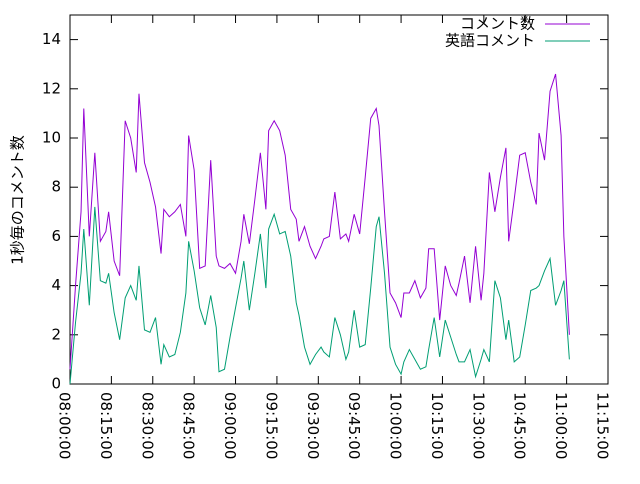 The image size is (640, 484). Describe the element at coordinates (106, 425) in the screenshot. I see `x-tick-label: 08:15:00` at that location.